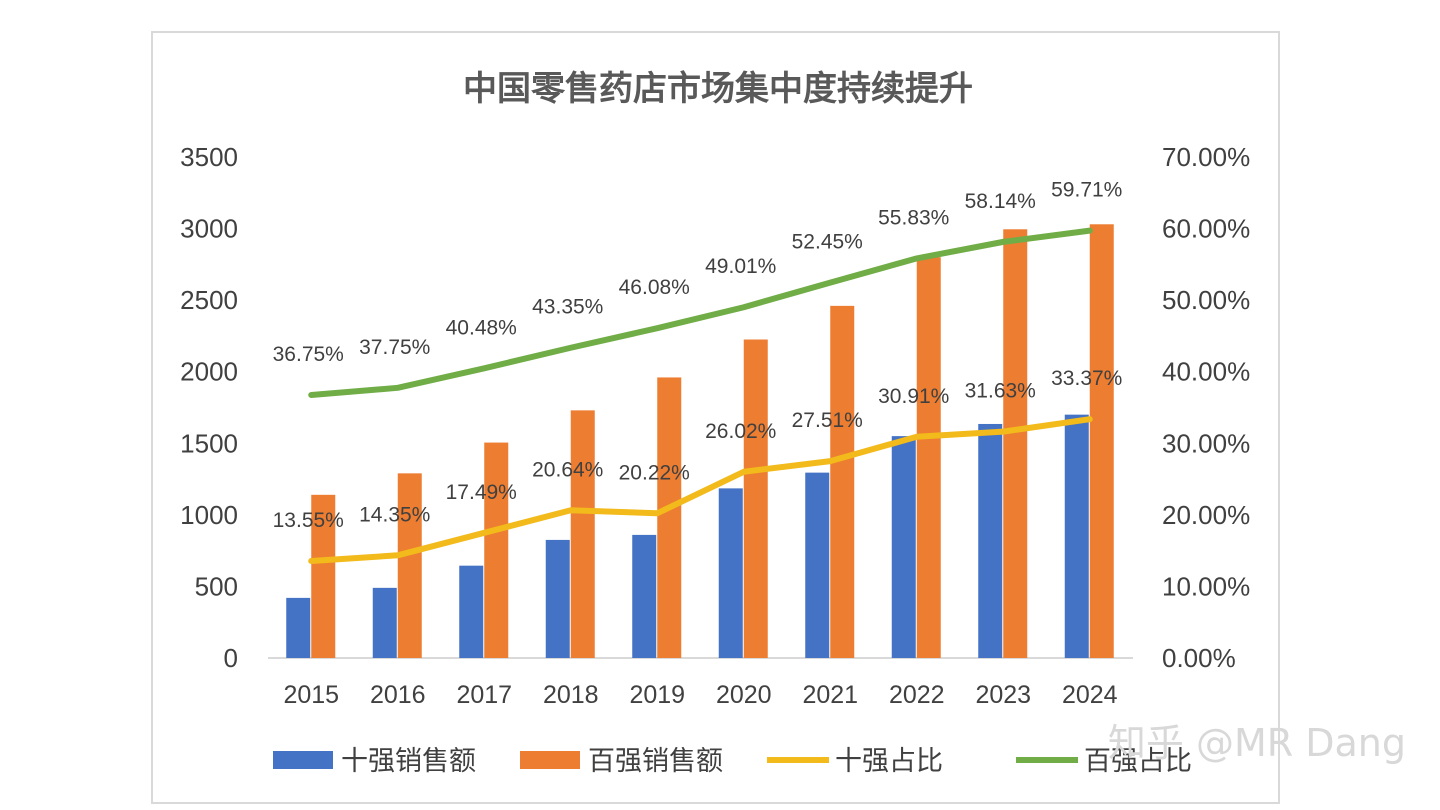 The image size is (1440, 810). Describe the element at coordinates (571, 695) in the screenshot. I see `x-tick-label: 2018` at that location.